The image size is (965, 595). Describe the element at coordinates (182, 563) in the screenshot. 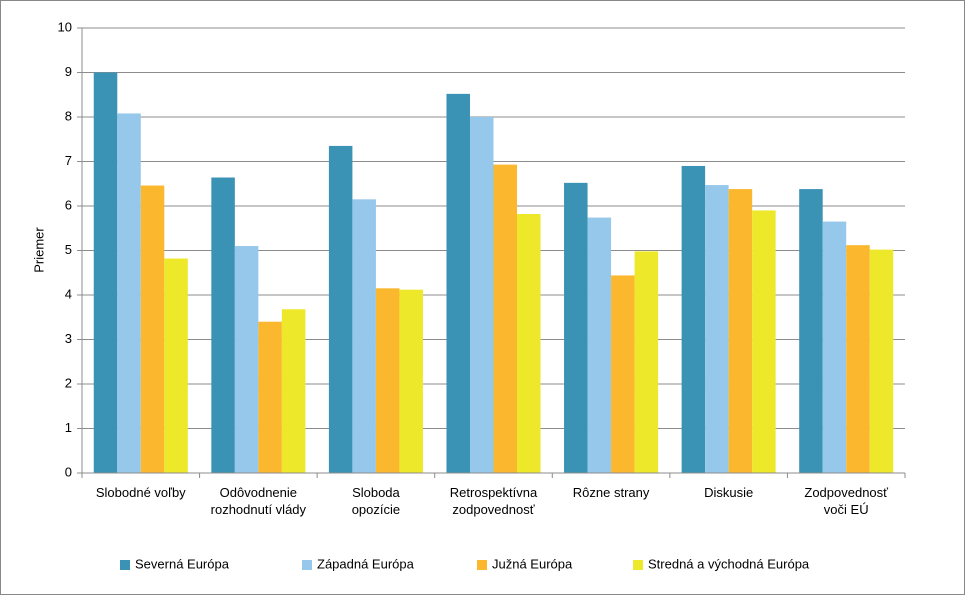

I see `legend-label: Severná Európa` at that location.